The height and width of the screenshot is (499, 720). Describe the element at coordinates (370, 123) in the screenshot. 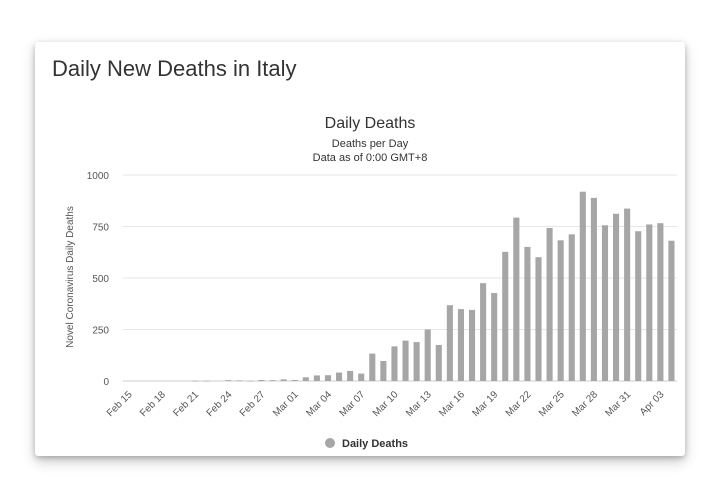

I see `chart-title: Daily Deaths` at that location.